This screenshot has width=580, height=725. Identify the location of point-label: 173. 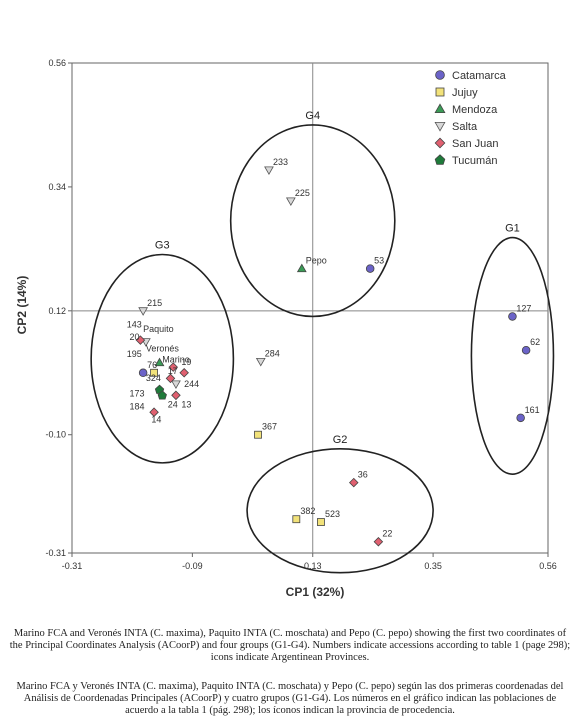
(136, 393).